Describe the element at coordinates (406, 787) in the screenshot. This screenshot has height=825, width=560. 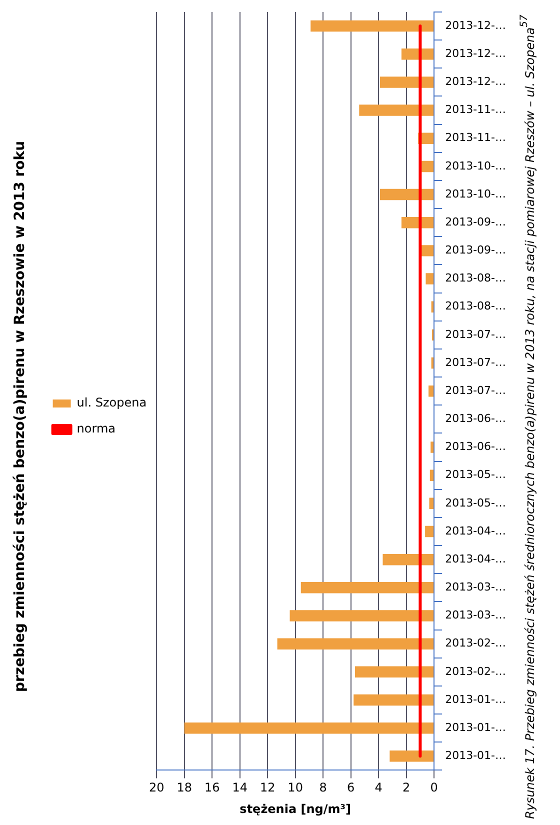
I see `x-tick-label: 2` at that location.